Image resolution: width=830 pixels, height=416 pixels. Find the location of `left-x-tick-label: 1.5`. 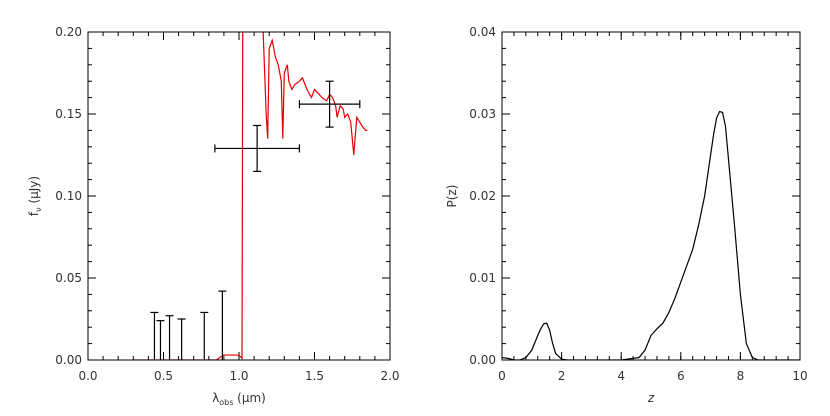

left-x-tick-label: 1.5 is located at coordinates (314, 376).